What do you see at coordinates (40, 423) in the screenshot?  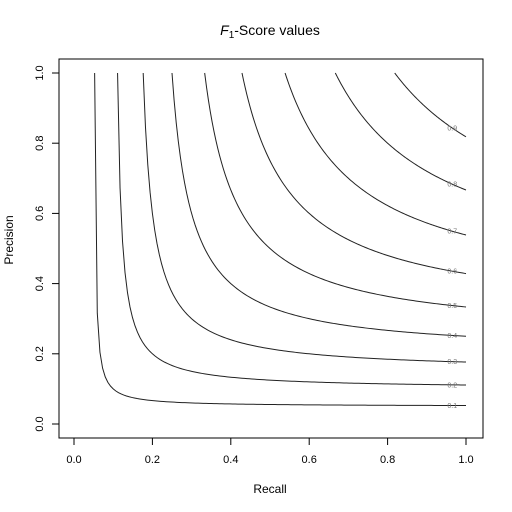 I see `y-tick-label: 0.0` at bounding box center [40, 423].